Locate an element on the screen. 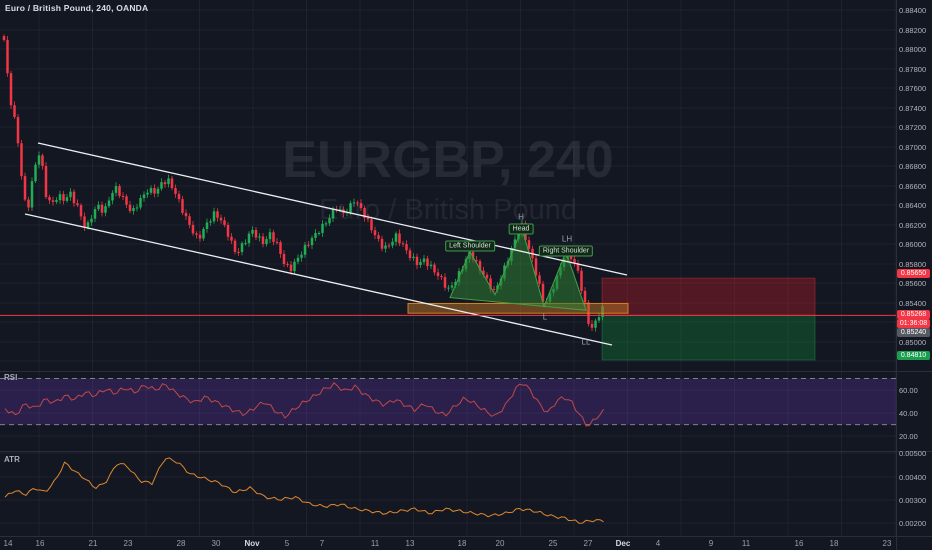 The width and height of the screenshot is (932, 550). position-zones is located at coordinates (708, 319).